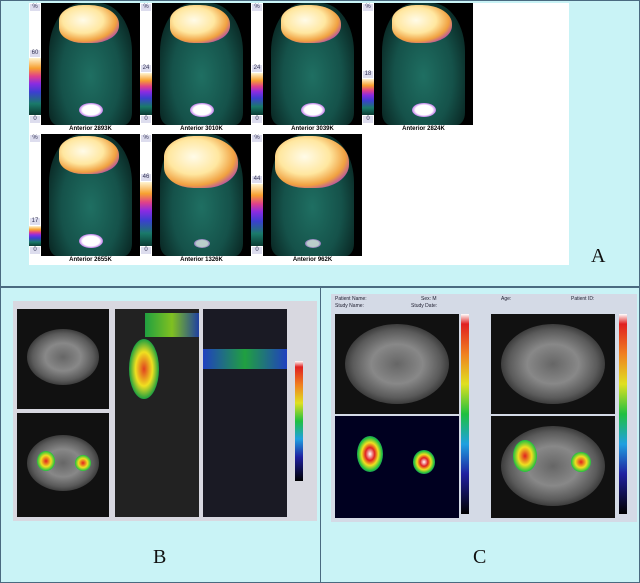  Describe the element at coordinates (368, 74) in the screenshot. I see `scale-max: 18` at that location.